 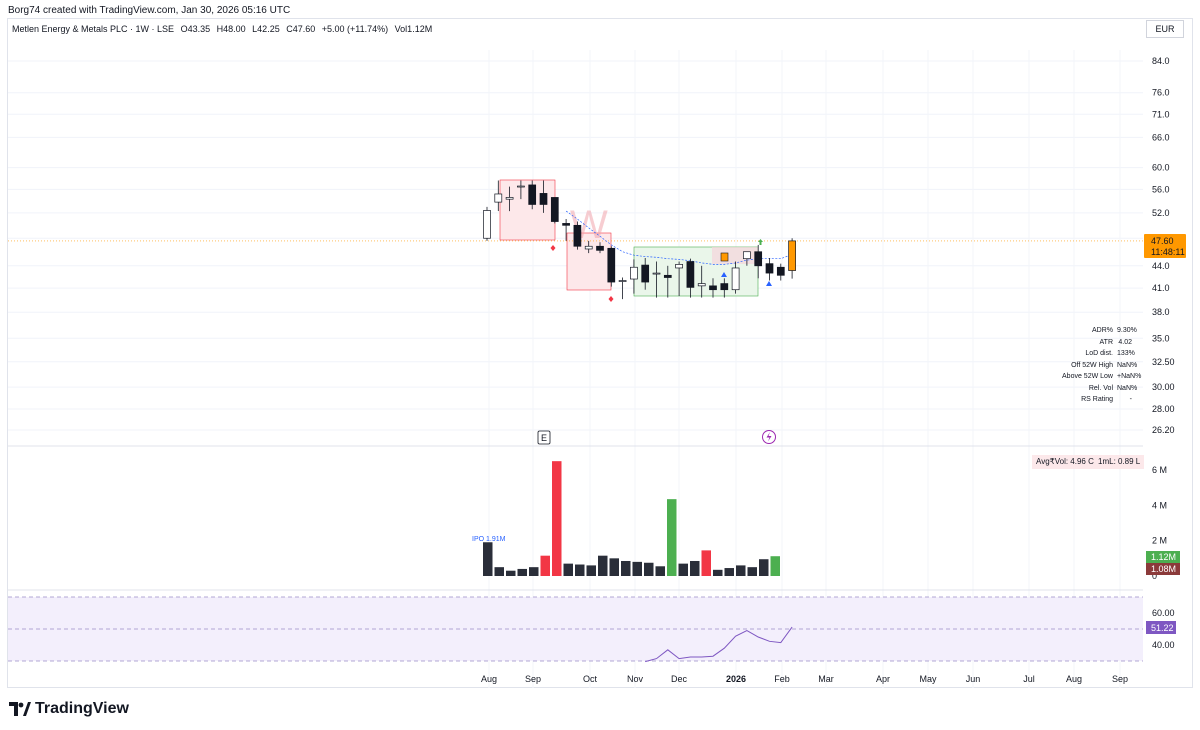 What do you see at coordinates (1092, 365) in the screenshot?
I see `stats-label: Off 52W High` at bounding box center [1092, 365].